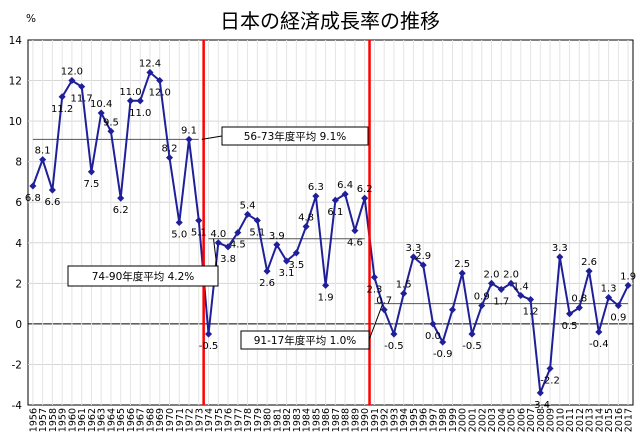 This screenshot has height=447, width=640. Describe the element at coordinates (248, 420) in the screenshot. I see `x-tick-label: 1978` at that location.